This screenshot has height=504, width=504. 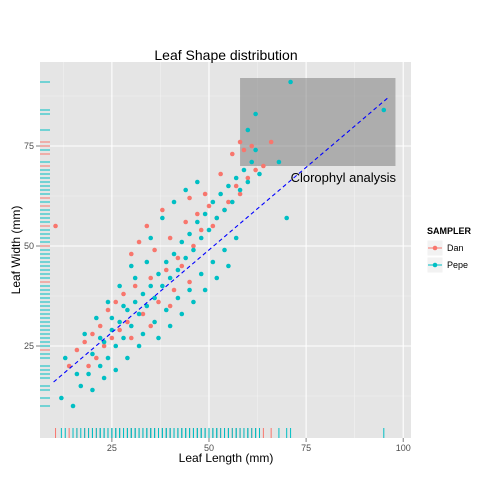 I want to click on y-axis-ticks: 25 50 75, so click(x=32, y=246).